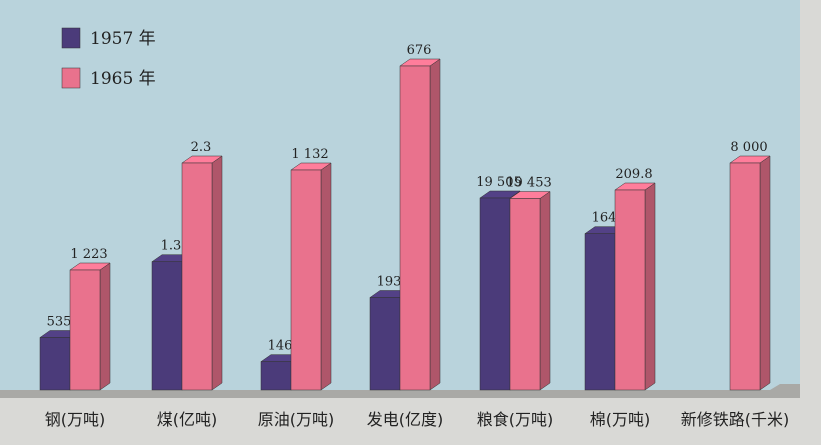 The width and height of the screenshot is (821, 445). Describe the element at coordinates (604, 218) in the screenshot. I see `value-label: 164` at that location.